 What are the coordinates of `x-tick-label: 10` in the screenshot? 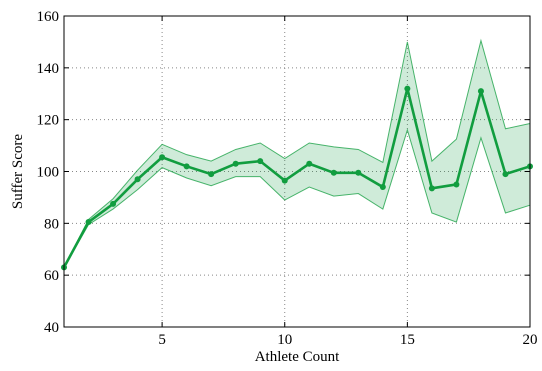 It's located at (284, 340).